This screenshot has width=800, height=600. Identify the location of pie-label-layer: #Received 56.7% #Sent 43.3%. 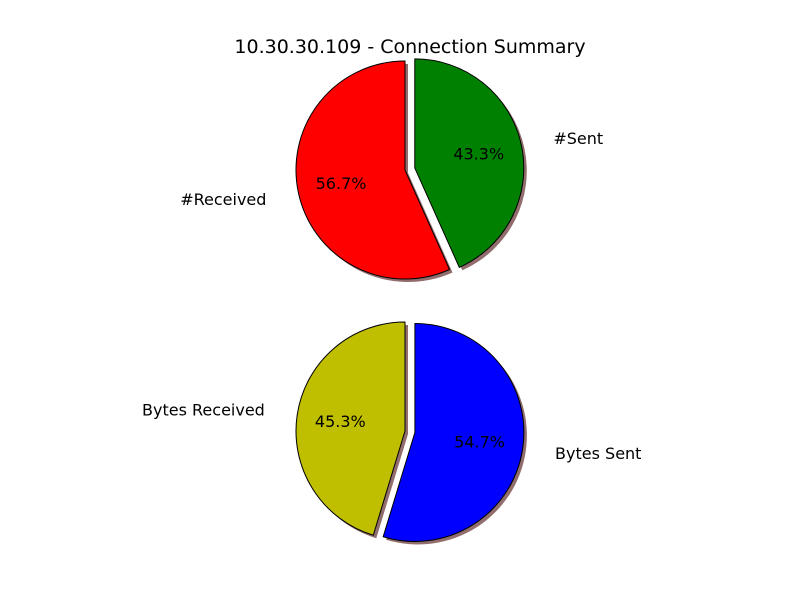
(391, 169).